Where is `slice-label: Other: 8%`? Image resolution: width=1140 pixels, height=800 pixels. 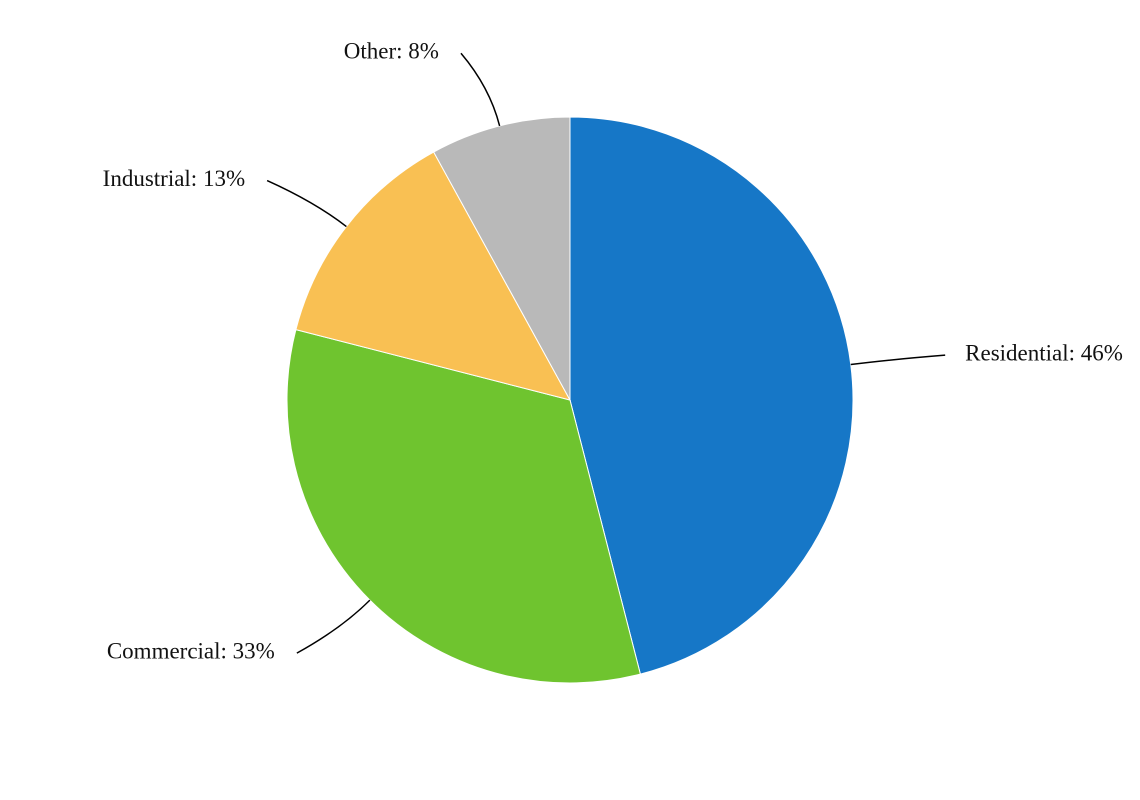
slice-label: Other: 8% is located at coordinates (391, 51).